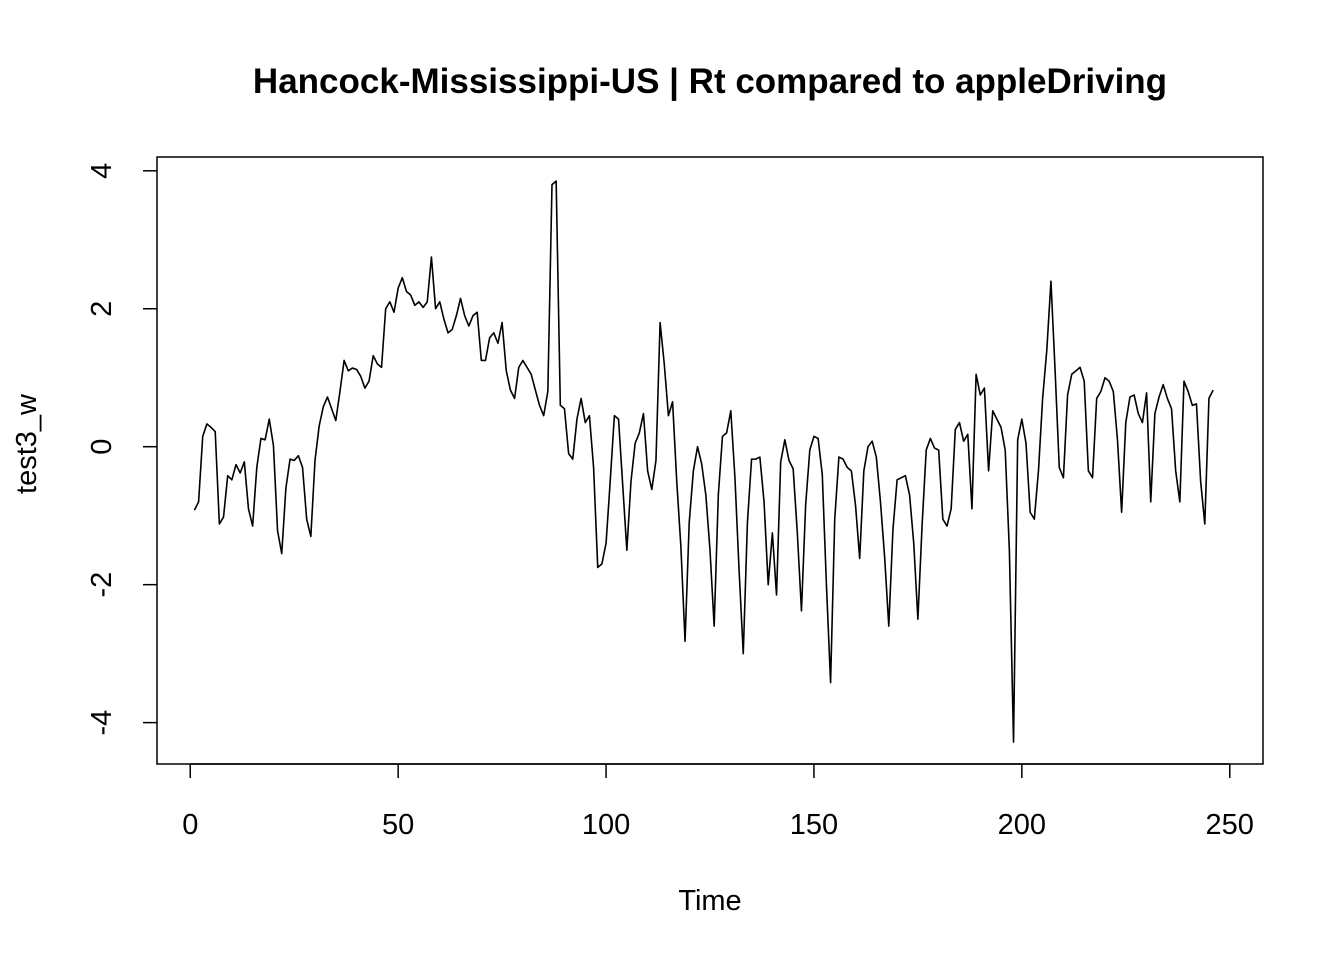  I want to click on x-tick-label: 0, so click(190, 825).